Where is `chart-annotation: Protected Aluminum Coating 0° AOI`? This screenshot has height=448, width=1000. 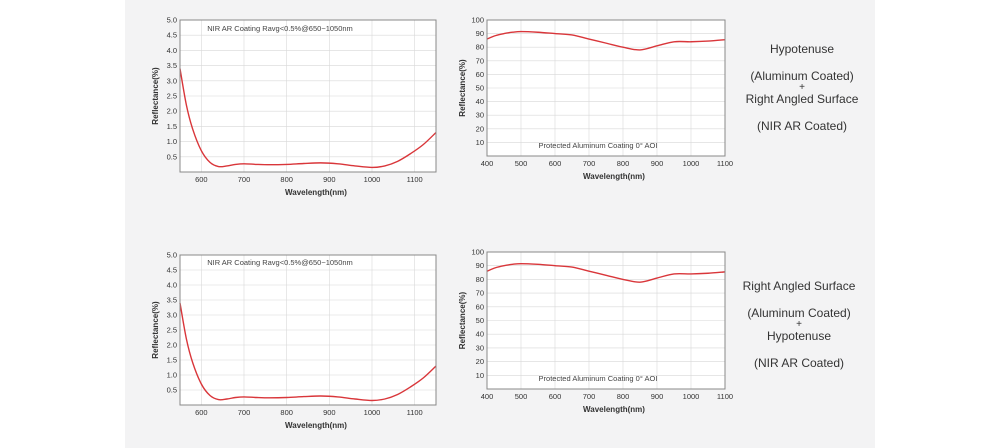 chart-annotation: Protected Aluminum Coating 0° AOI is located at coordinates (598, 145).